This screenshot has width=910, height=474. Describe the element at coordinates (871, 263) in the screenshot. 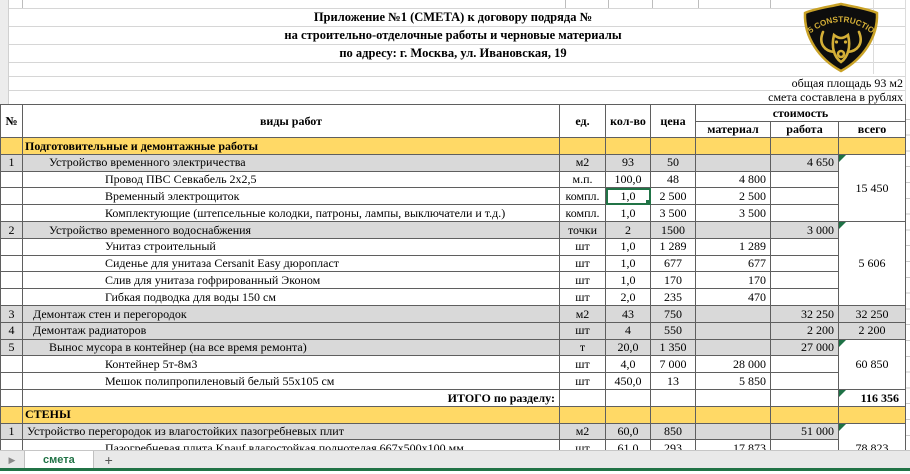

I see `cell-total: 5 606` at that location.